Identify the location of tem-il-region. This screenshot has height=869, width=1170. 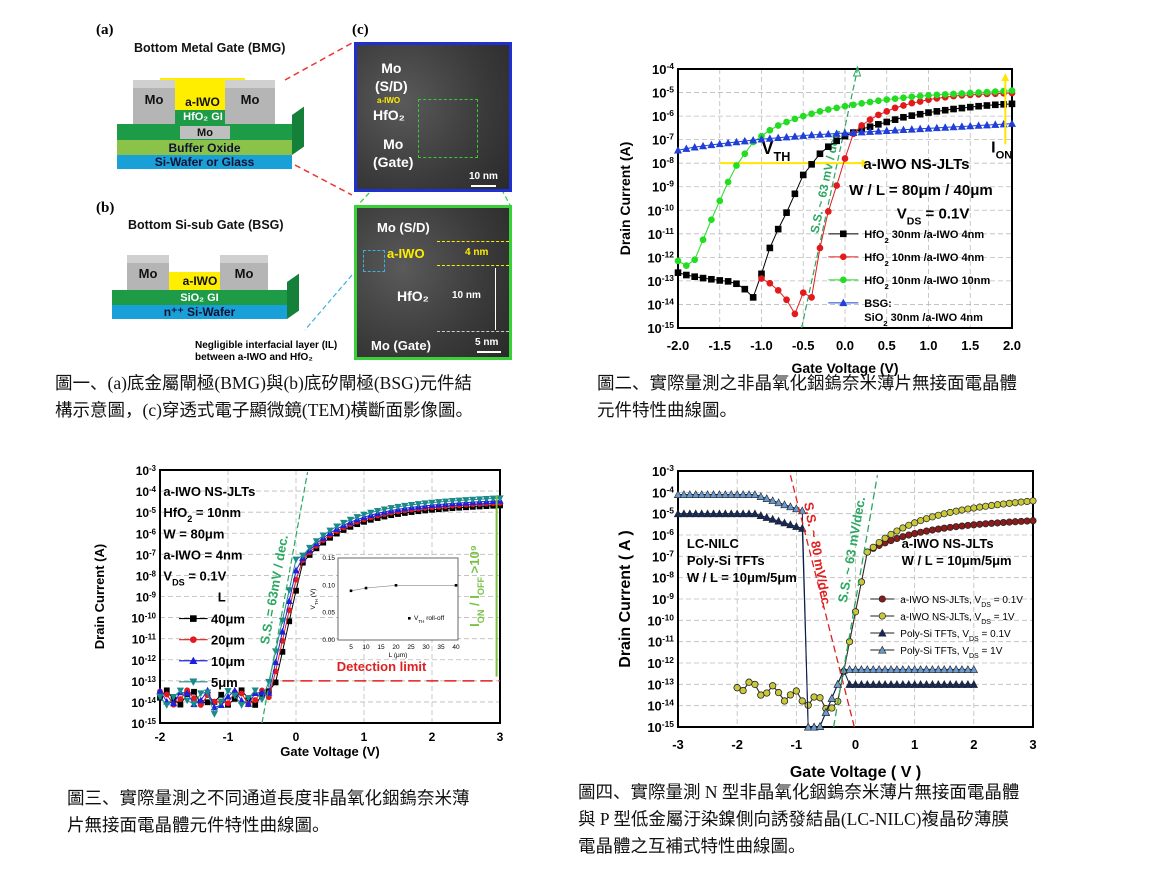
(374, 261).